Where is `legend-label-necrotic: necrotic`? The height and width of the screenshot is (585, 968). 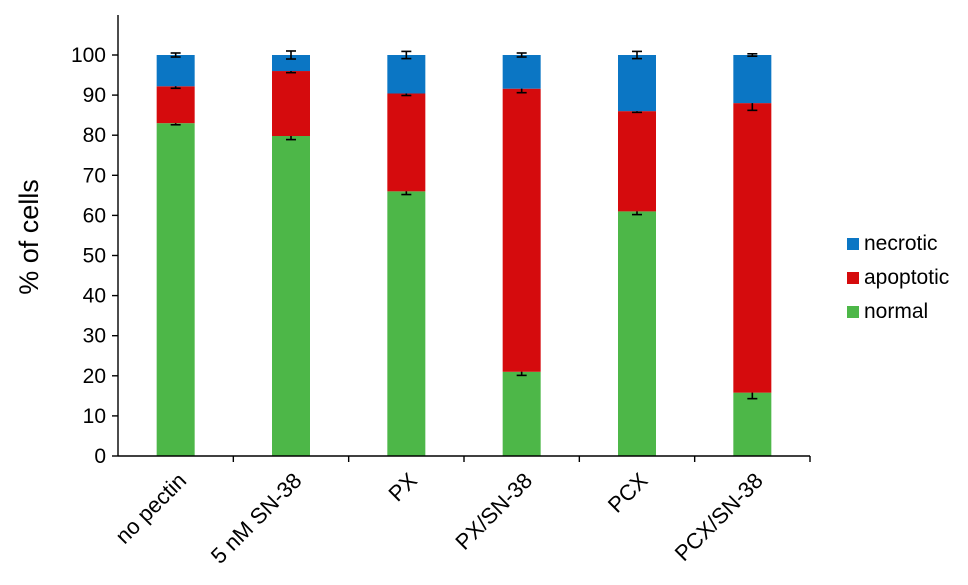 legend-label-necrotic: necrotic is located at coordinates (901, 243).